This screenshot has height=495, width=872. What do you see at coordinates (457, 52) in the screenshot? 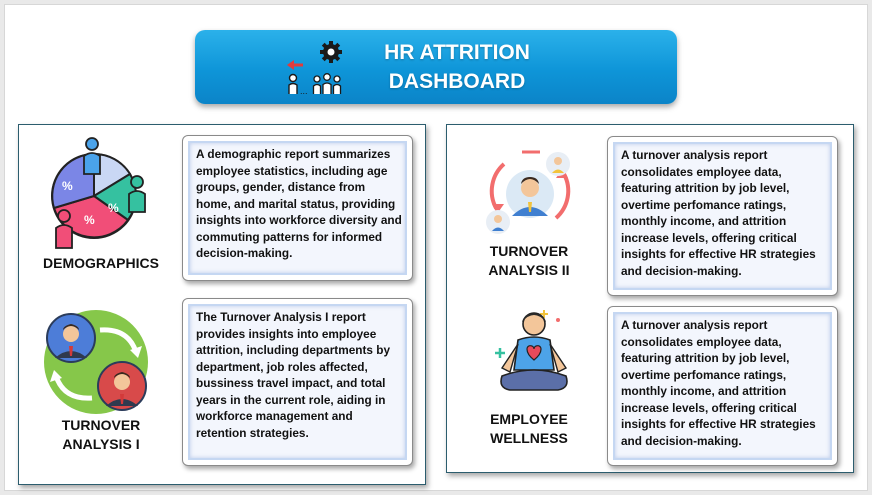
I see `title-line-1: HR ATTRITION` at bounding box center [457, 52].